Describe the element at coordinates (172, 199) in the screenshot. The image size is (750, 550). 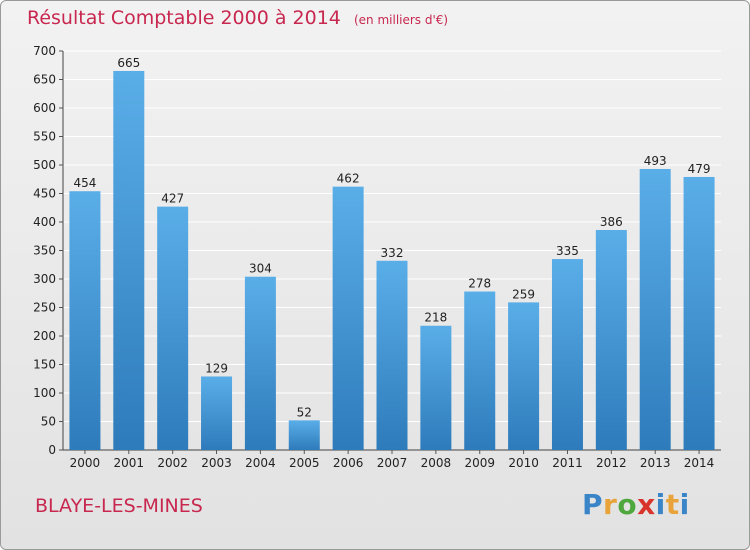
I see `bar-value-label: 427` at that location.